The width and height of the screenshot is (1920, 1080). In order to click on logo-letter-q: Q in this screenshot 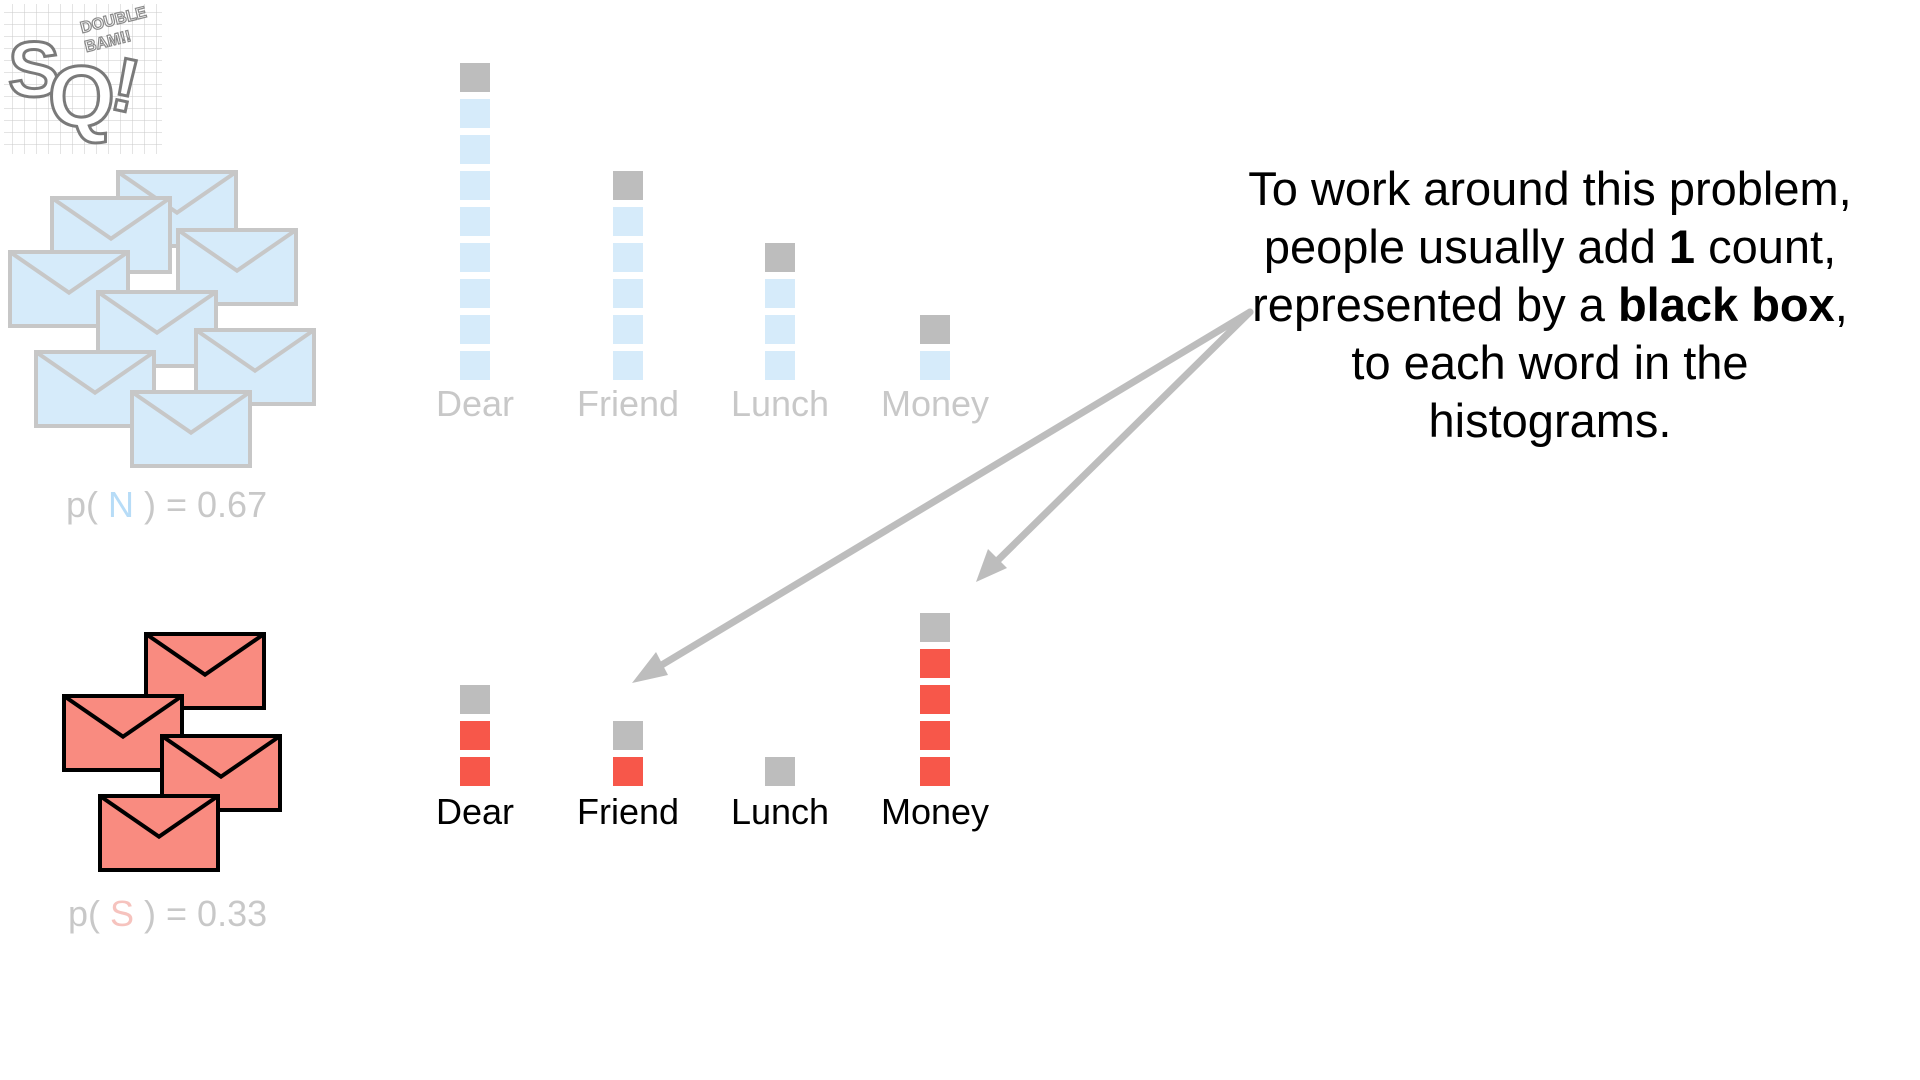, I will do `click(81, 97)`.